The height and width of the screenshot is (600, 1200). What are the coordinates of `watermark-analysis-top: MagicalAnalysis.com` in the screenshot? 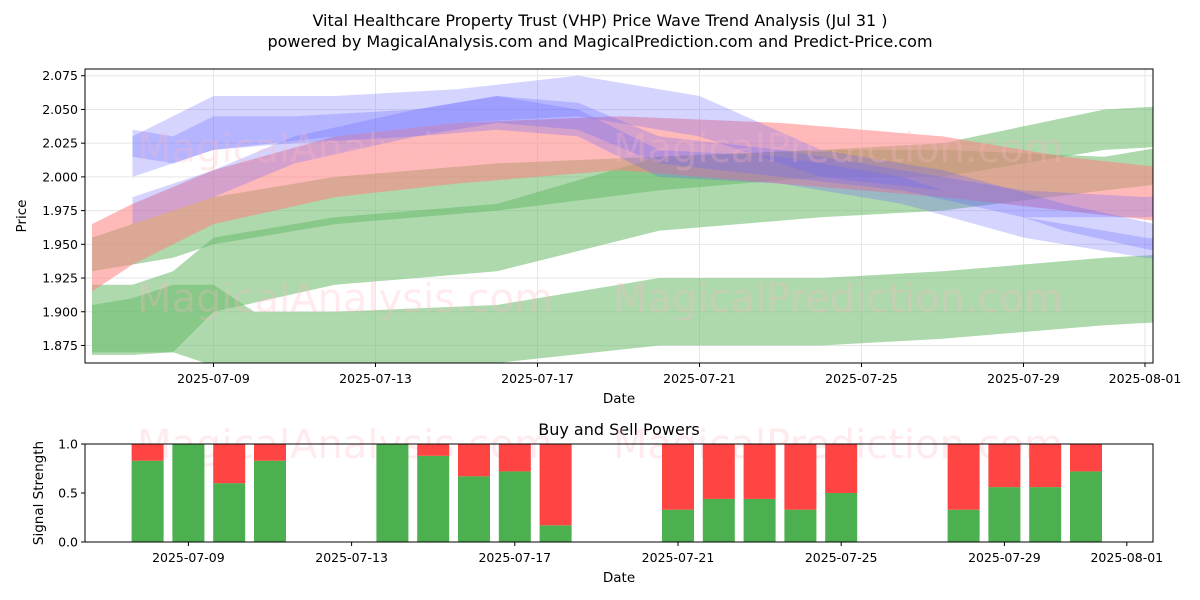 It's located at (345, 149).